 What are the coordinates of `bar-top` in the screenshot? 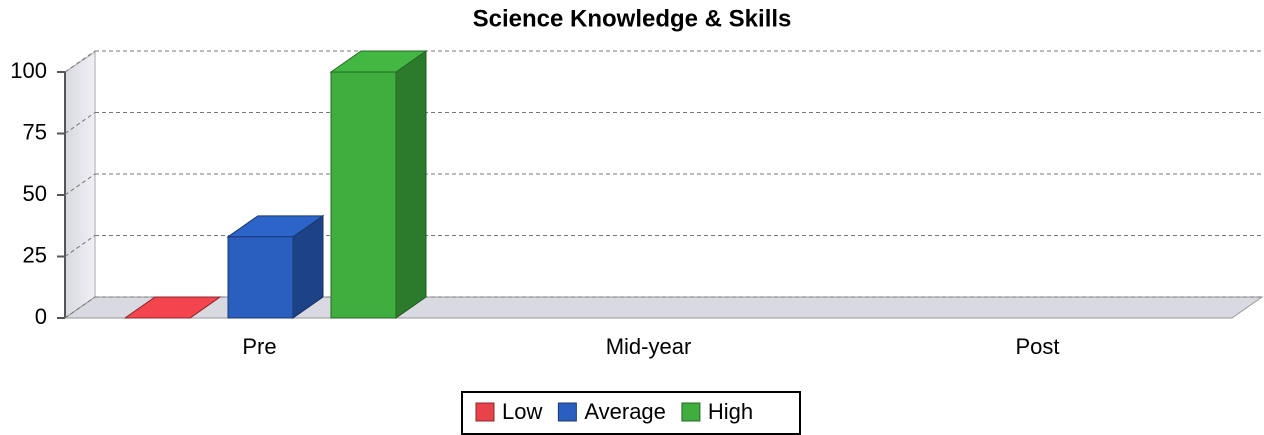 It's located at (172, 307).